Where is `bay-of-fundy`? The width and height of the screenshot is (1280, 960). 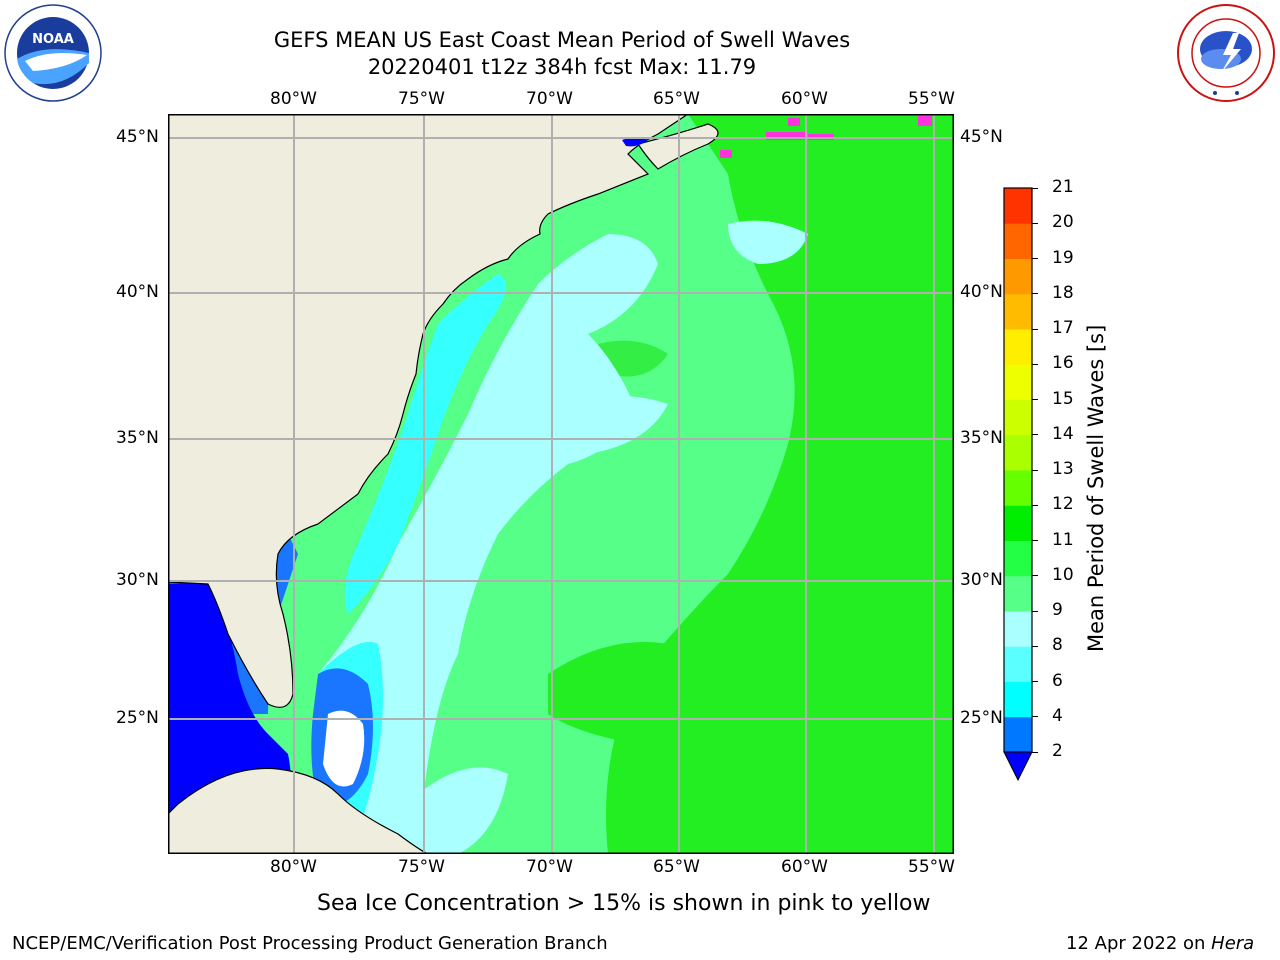 bay-of-fundy is located at coordinates (635, 142).